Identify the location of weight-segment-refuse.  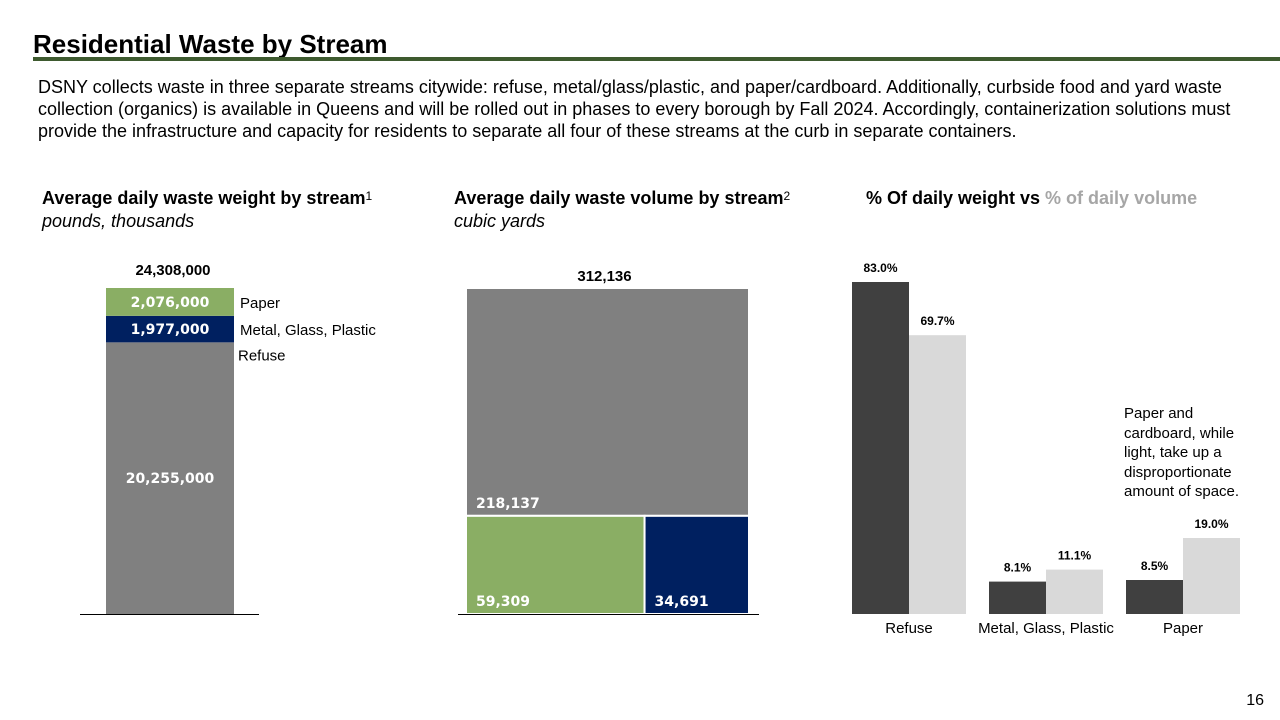
(170, 478).